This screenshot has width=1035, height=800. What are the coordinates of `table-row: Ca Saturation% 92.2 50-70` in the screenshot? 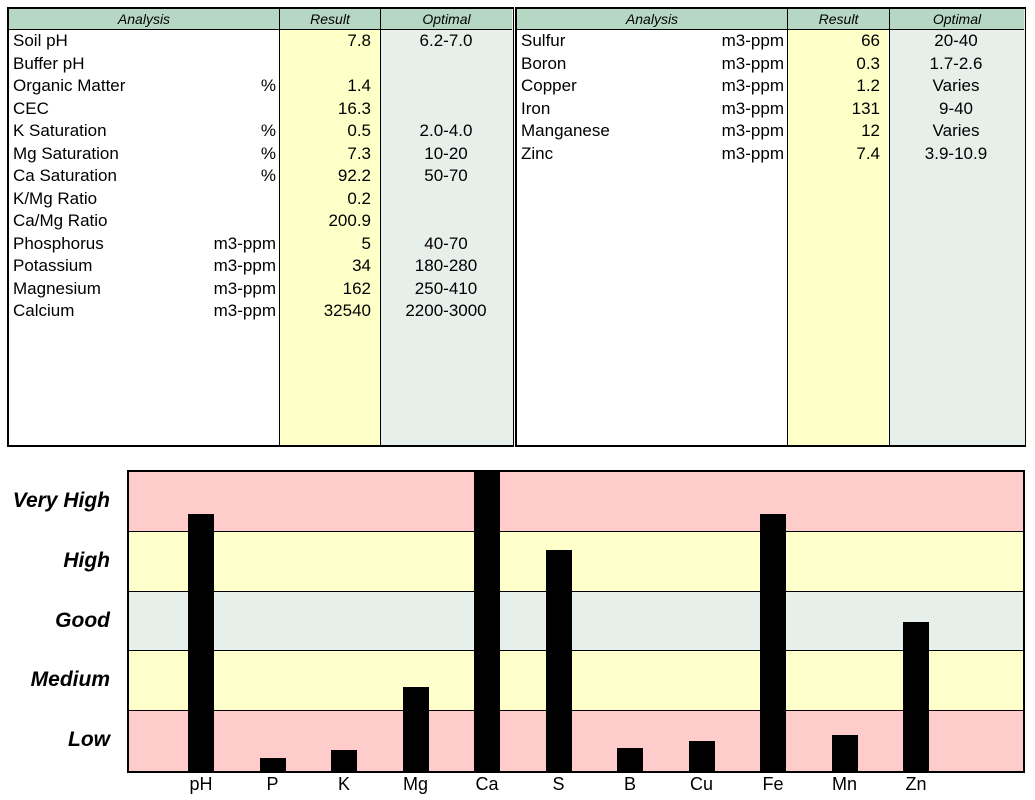 It's located at (260, 176).